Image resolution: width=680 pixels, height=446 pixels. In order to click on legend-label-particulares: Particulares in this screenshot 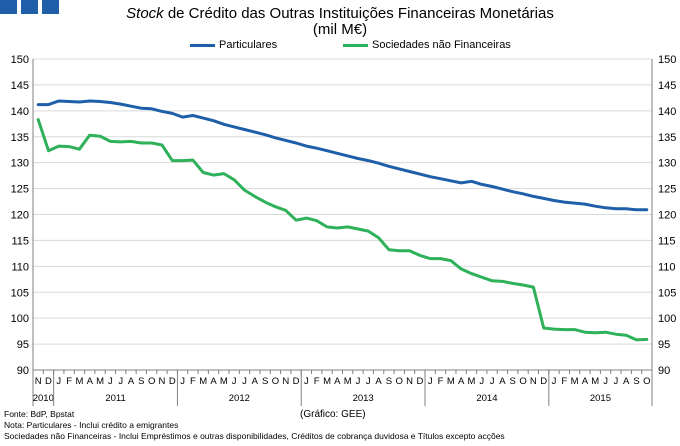, I will do `click(248, 45)`.